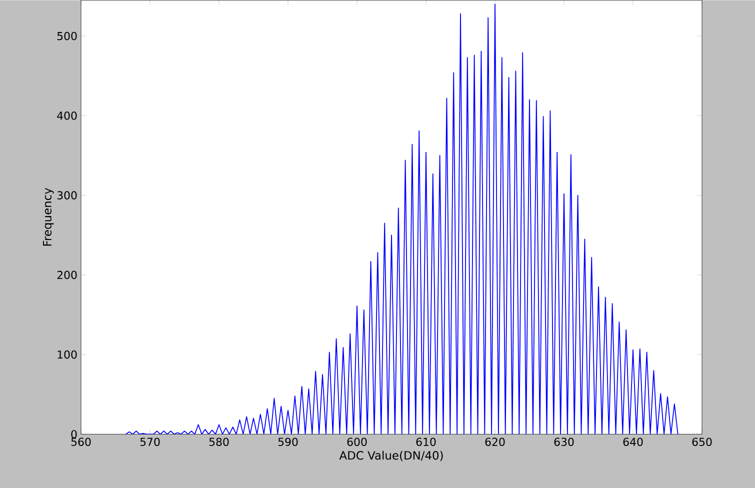  I want to click on y-tick-label: 400, so click(67, 115).